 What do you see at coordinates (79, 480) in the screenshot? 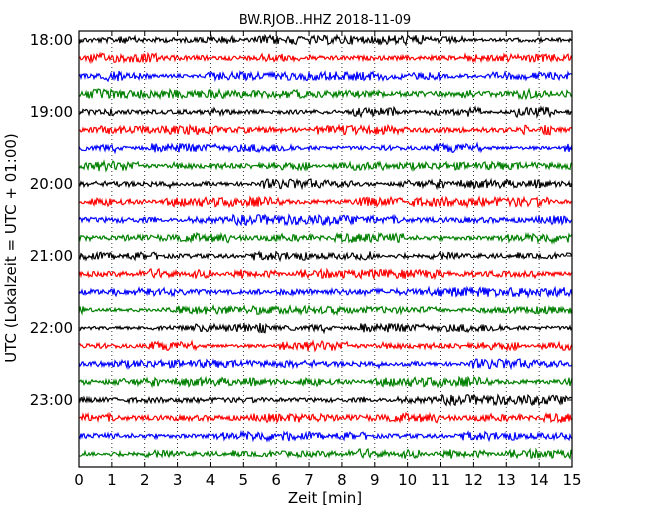
I see `x-tick-label: 0` at bounding box center [79, 480].